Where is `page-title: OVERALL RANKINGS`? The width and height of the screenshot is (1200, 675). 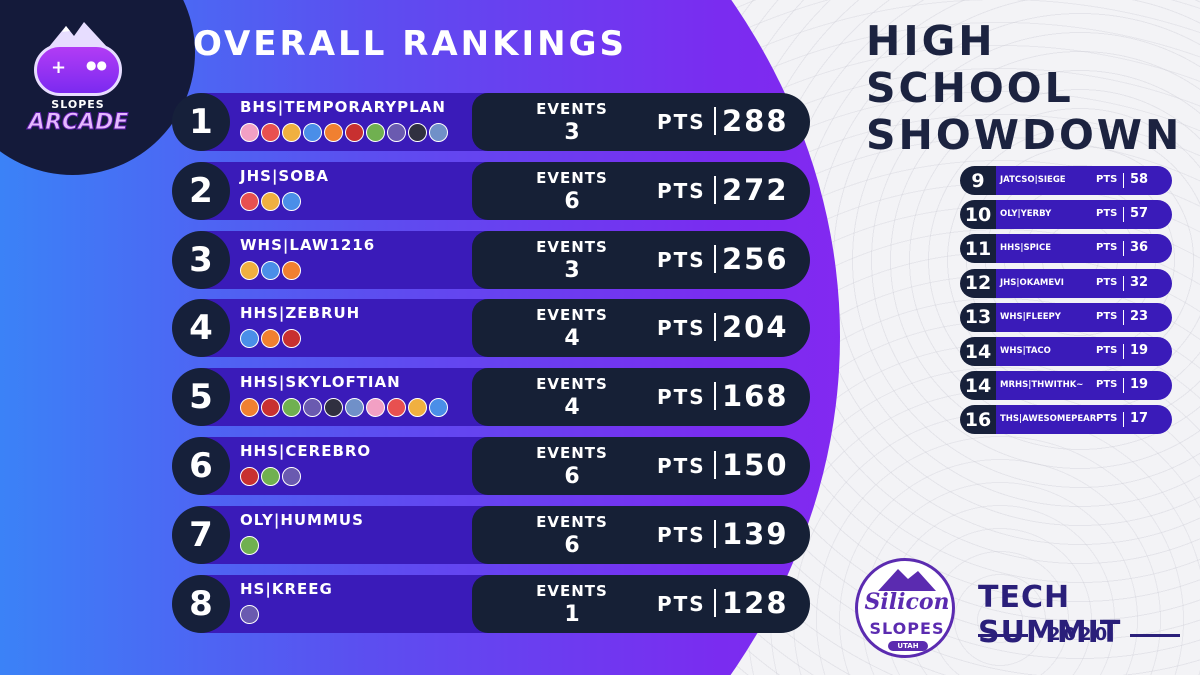 page-title: OVERALL RANKINGS is located at coordinates (410, 44).